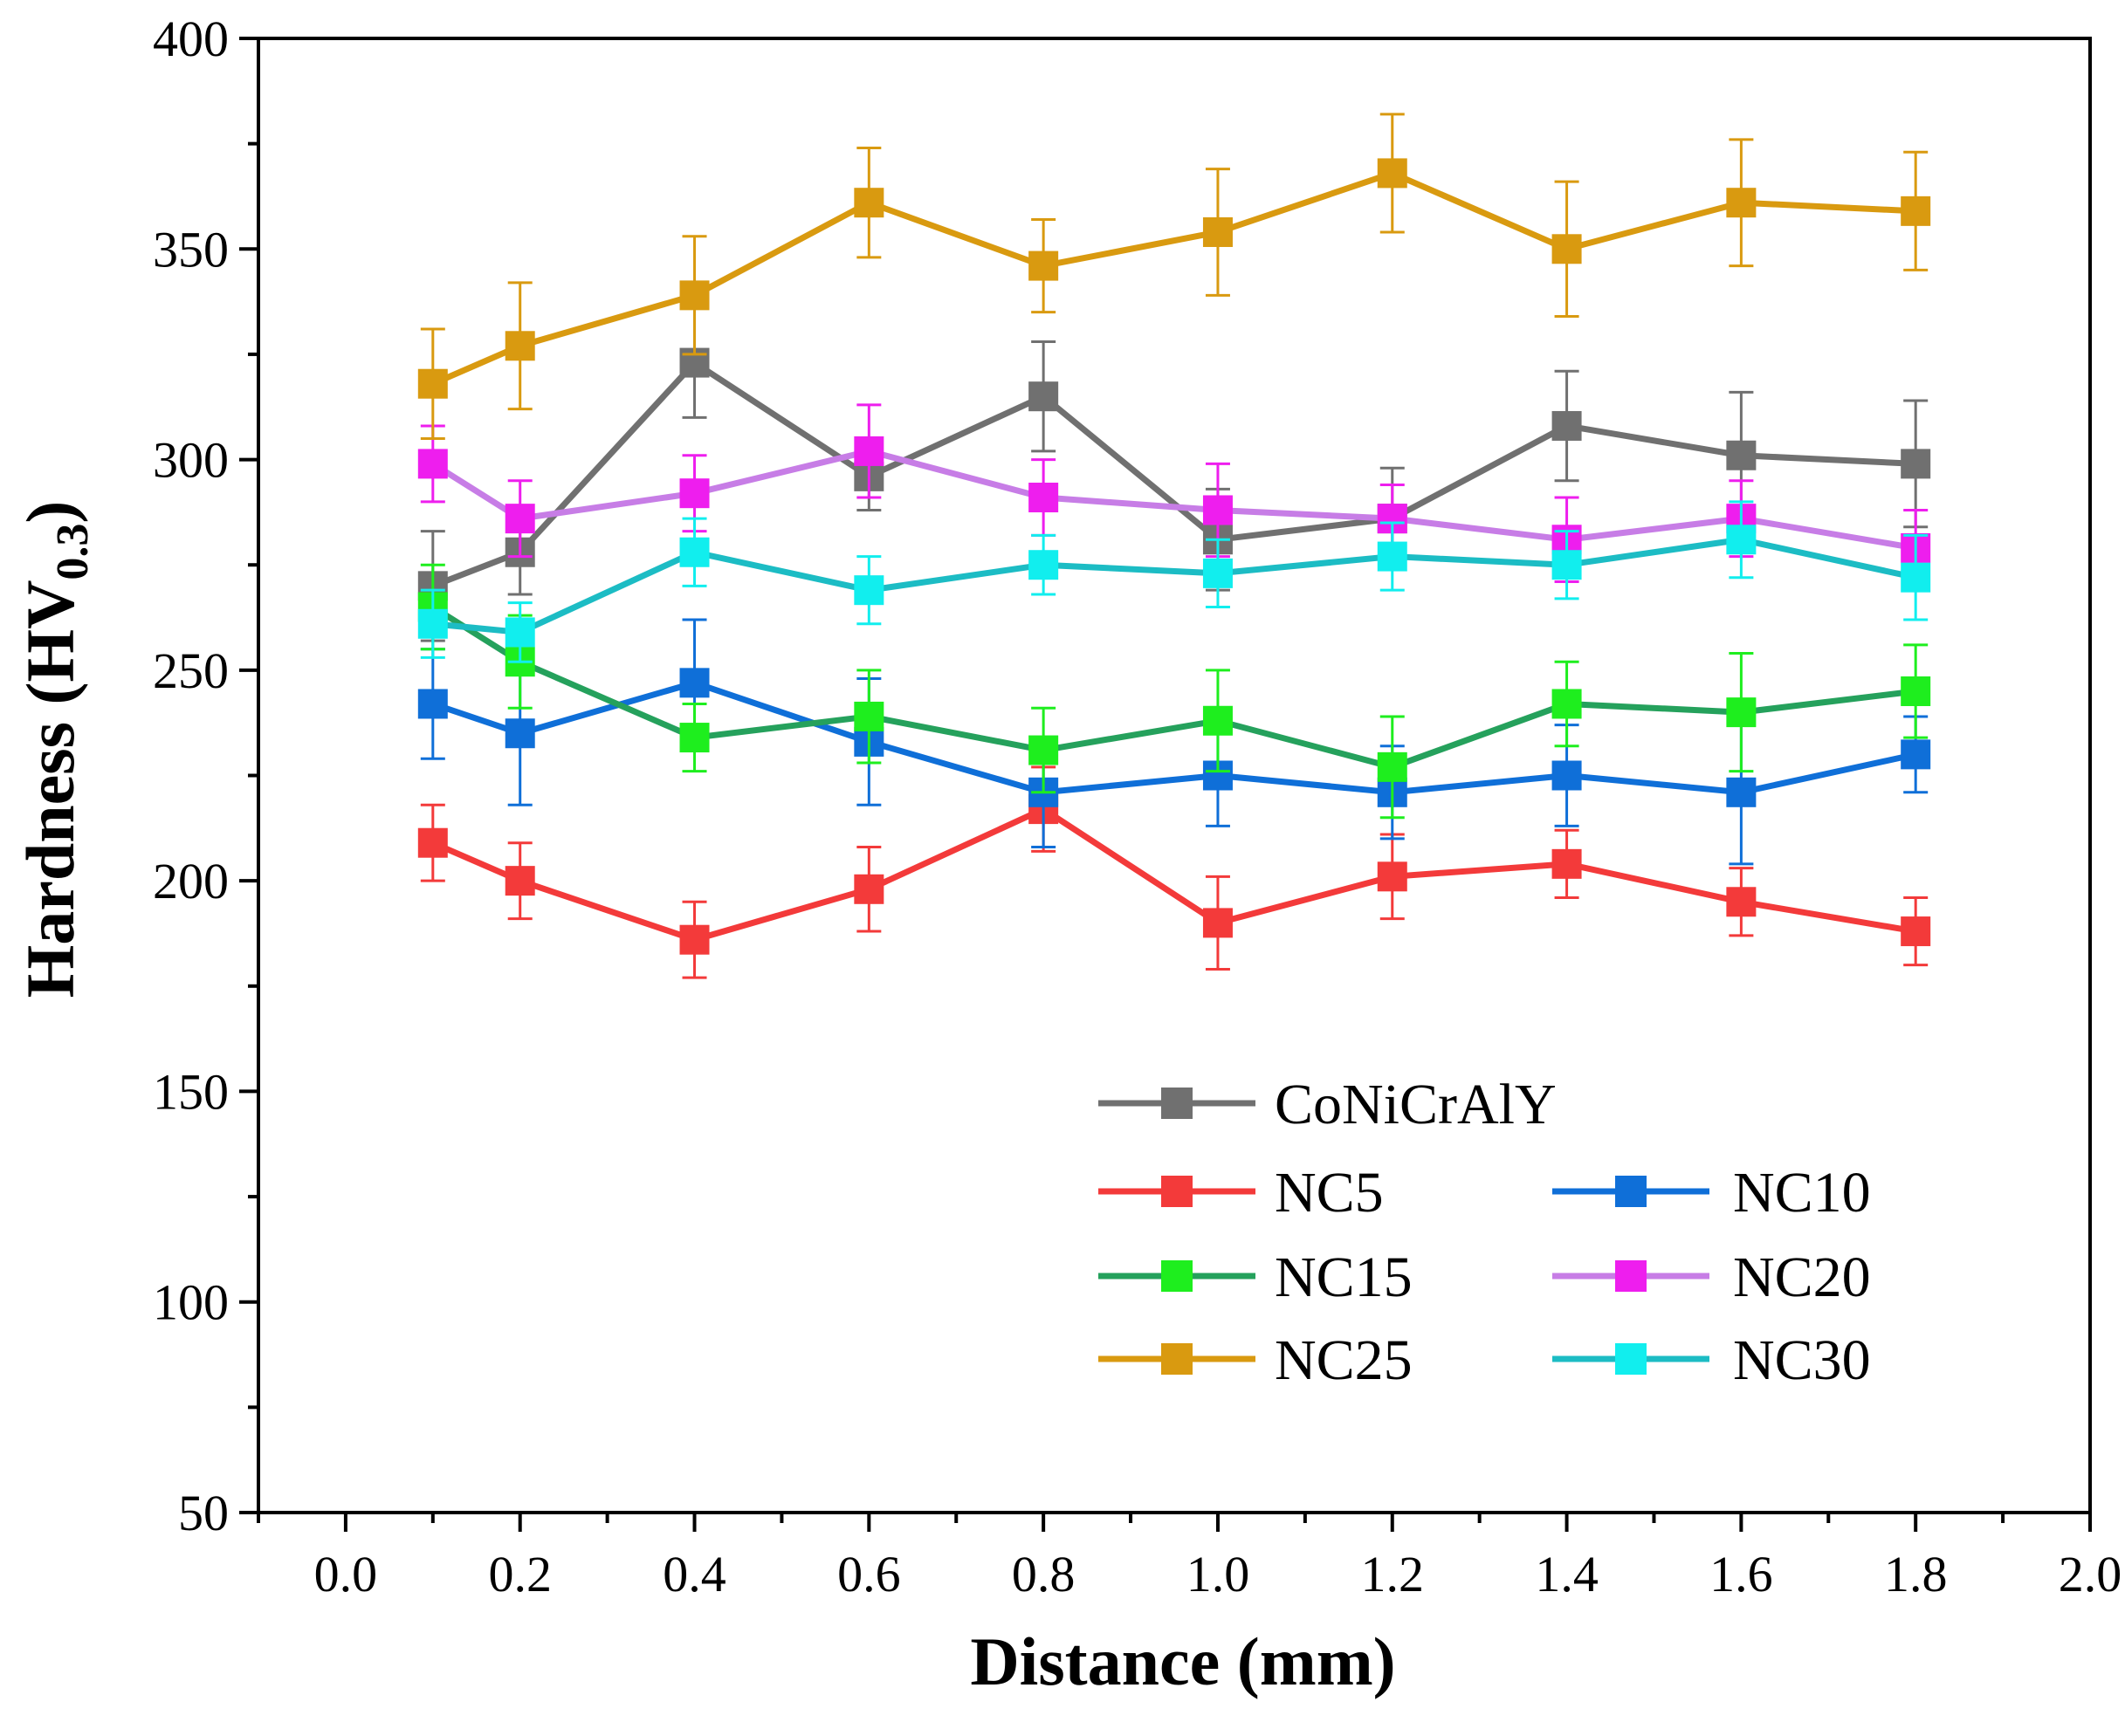 This screenshot has width=2125, height=1736. What do you see at coordinates (203, 1513) in the screenshot?
I see `y-tick-label: 50` at bounding box center [203, 1513].